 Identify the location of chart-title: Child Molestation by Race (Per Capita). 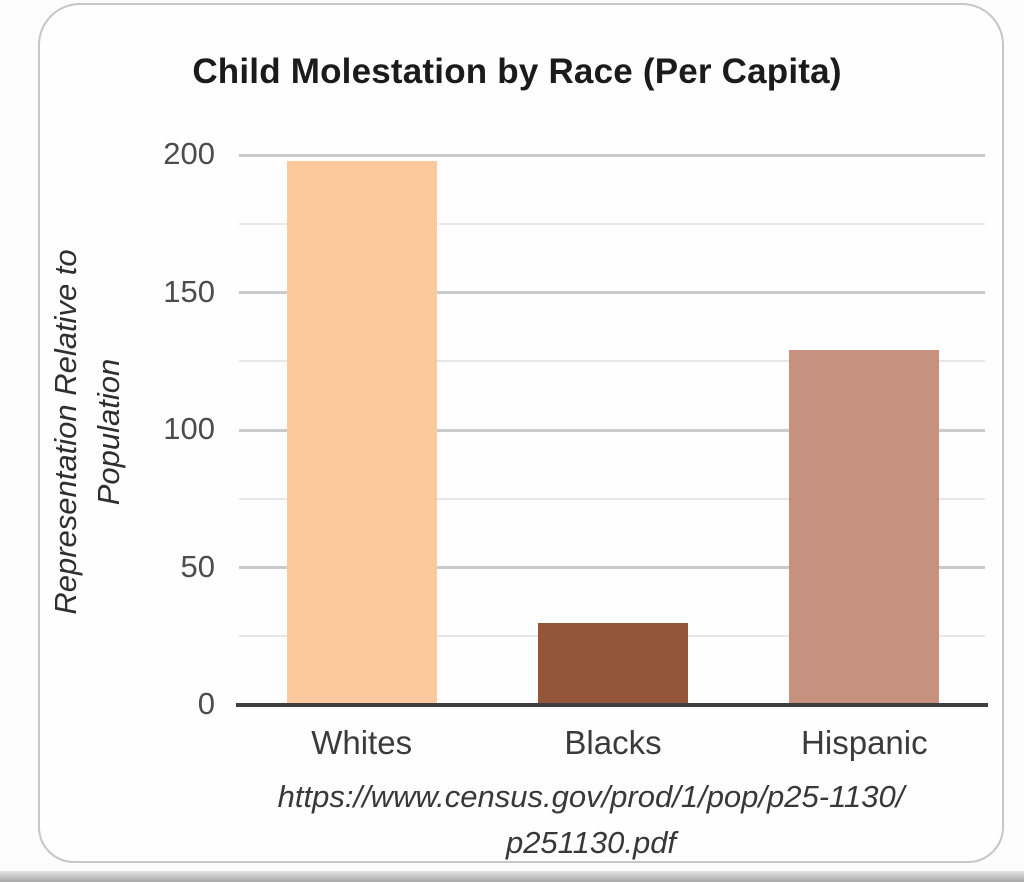
(517, 71).